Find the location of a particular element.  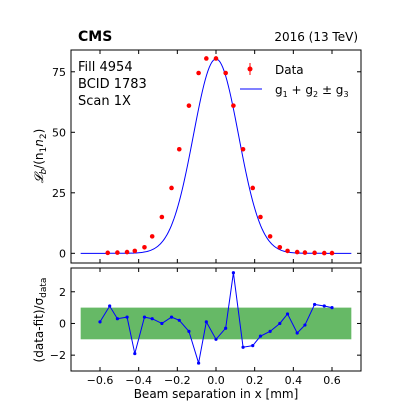

x-tick-label: 0.6 is located at coordinates (332, 380).